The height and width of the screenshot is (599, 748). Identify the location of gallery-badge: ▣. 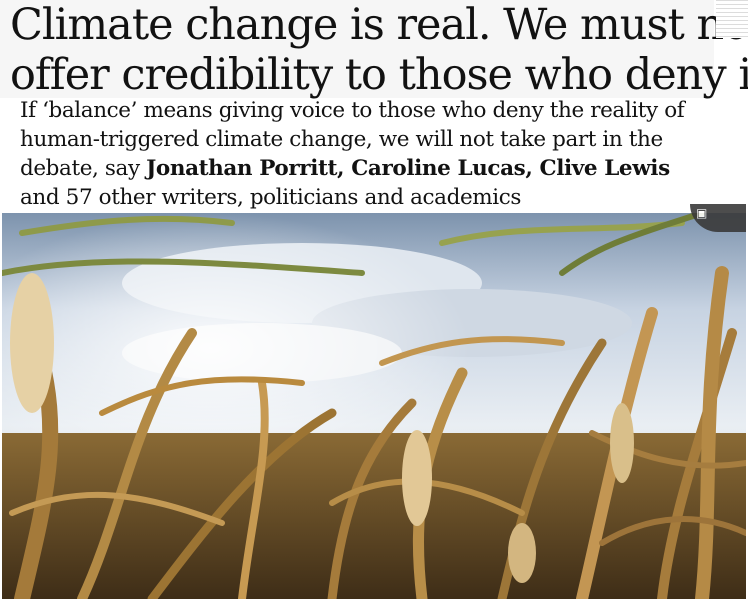
(718, 218).